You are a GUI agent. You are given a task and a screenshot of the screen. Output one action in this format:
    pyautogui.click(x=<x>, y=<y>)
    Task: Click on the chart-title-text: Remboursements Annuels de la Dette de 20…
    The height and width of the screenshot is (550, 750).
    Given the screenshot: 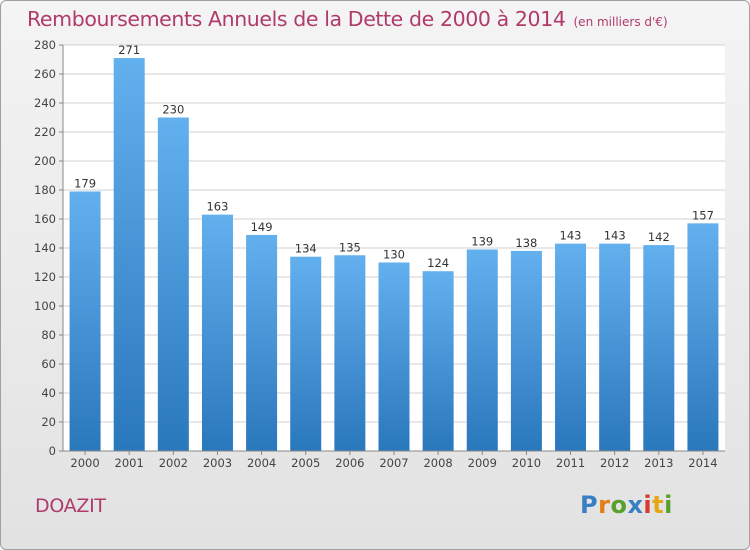 What is the action you would take?
    pyautogui.click(x=296, y=19)
    